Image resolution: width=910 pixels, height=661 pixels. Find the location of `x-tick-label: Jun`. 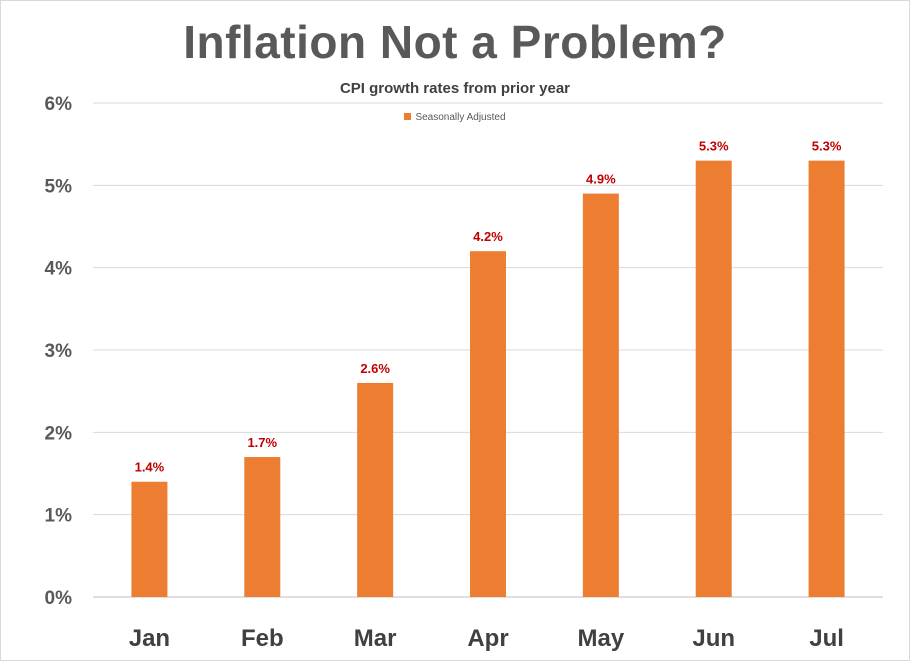

x-tick-label: Jun is located at coordinates (713, 638).